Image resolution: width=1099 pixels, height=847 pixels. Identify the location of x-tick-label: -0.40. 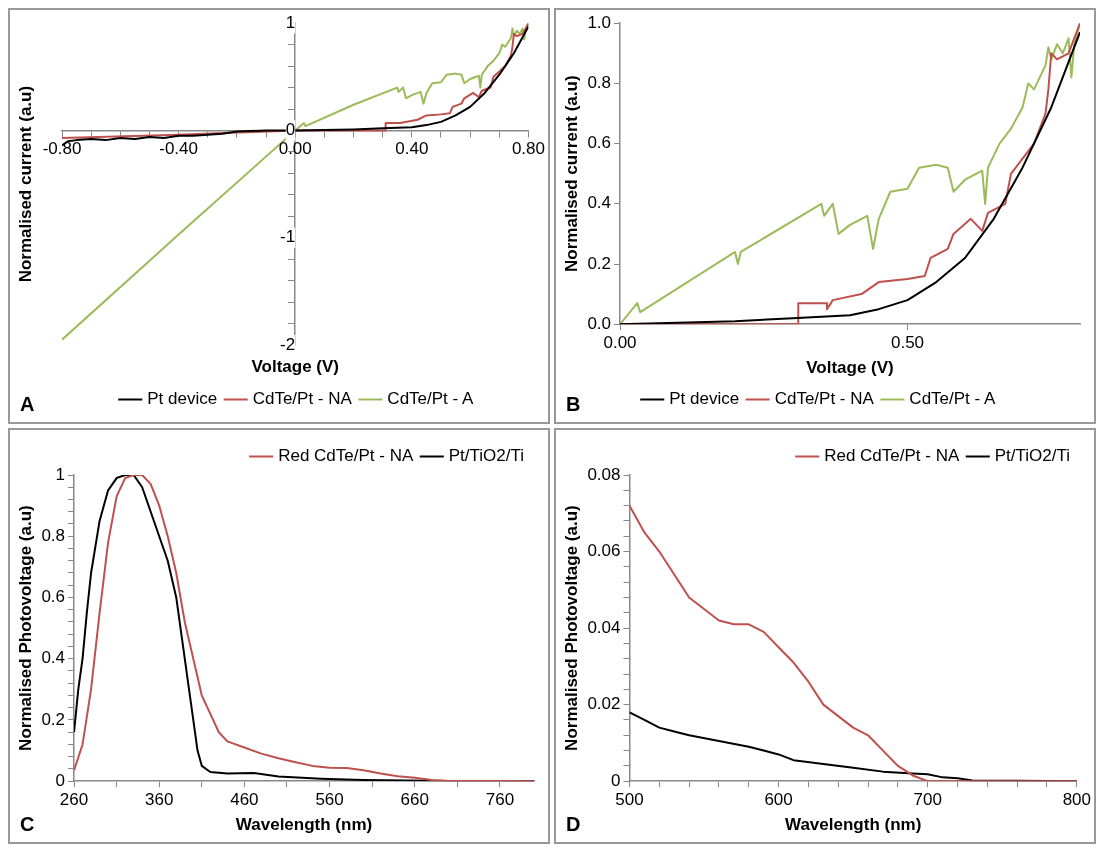
(178, 149).